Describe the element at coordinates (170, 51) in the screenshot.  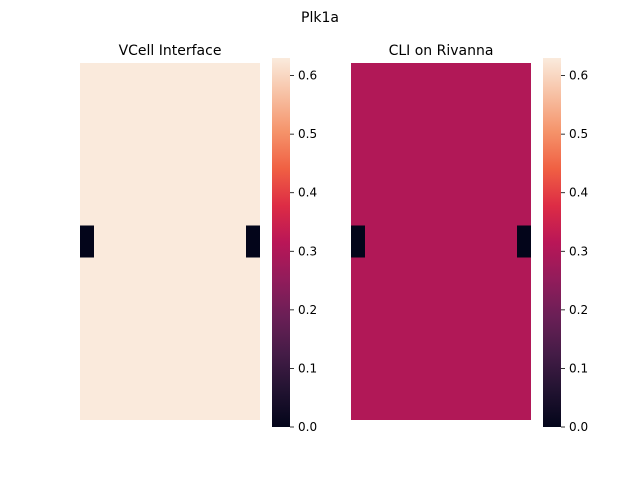
I see `panel-title: VCell Interface` at that location.